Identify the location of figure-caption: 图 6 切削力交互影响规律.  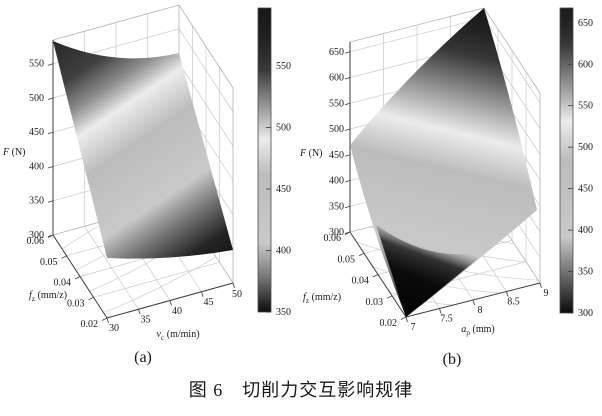
(301, 390).